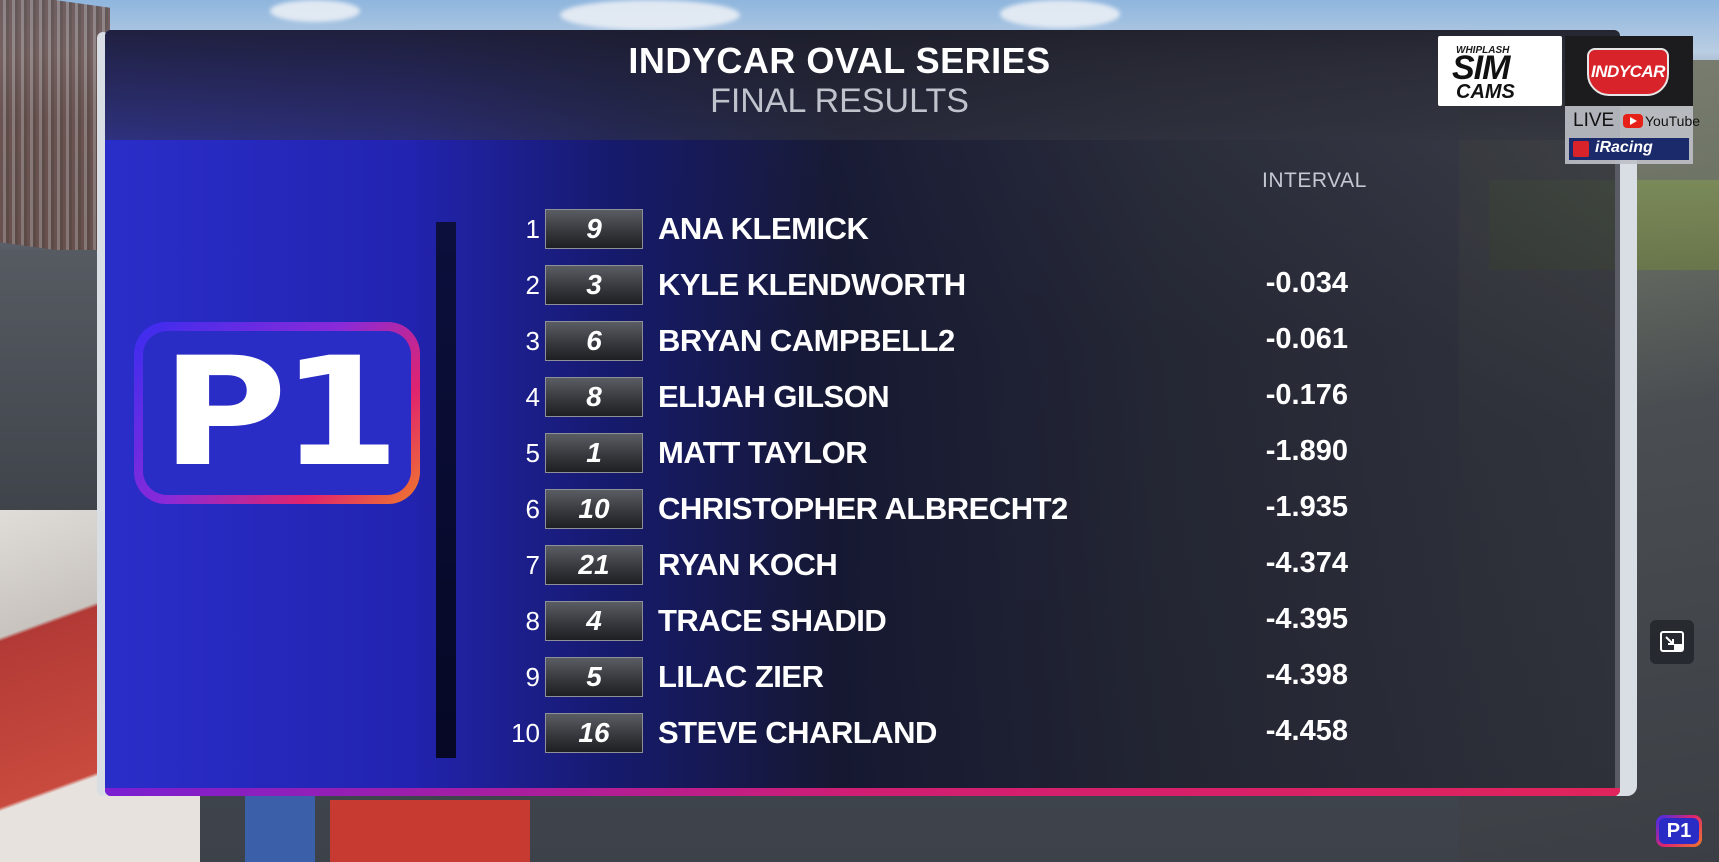  What do you see at coordinates (532, 453) in the screenshot?
I see `position-number: 5` at bounding box center [532, 453].